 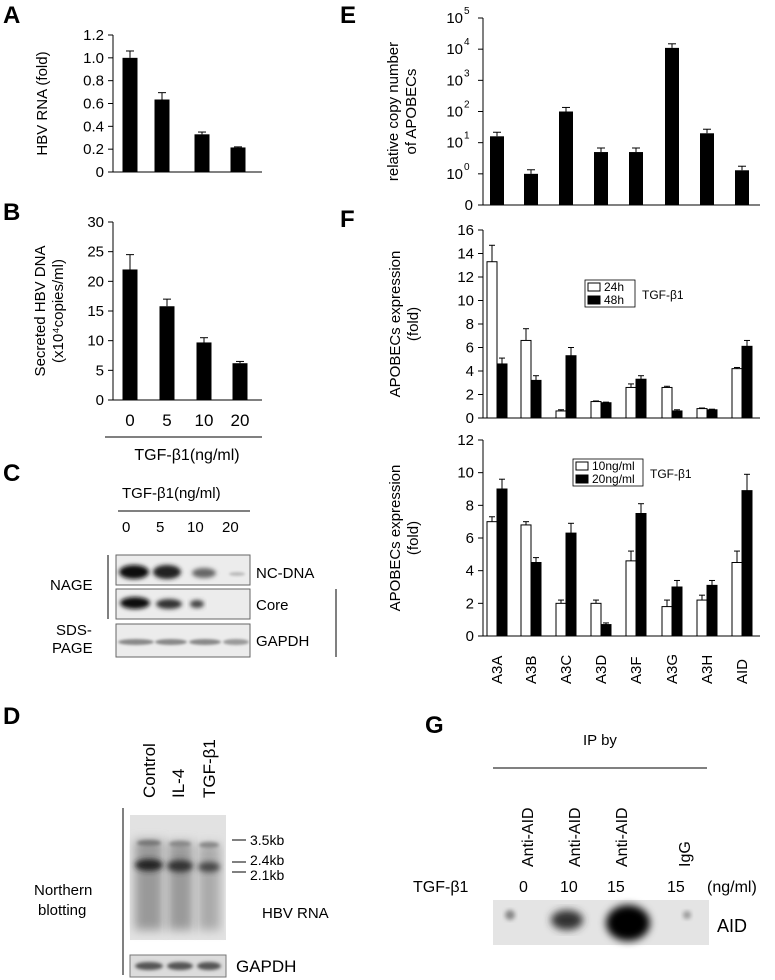 What do you see at coordinates (413, 324) in the screenshot?
I see `F1-y-label-2: (fold)` at bounding box center [413, 324].